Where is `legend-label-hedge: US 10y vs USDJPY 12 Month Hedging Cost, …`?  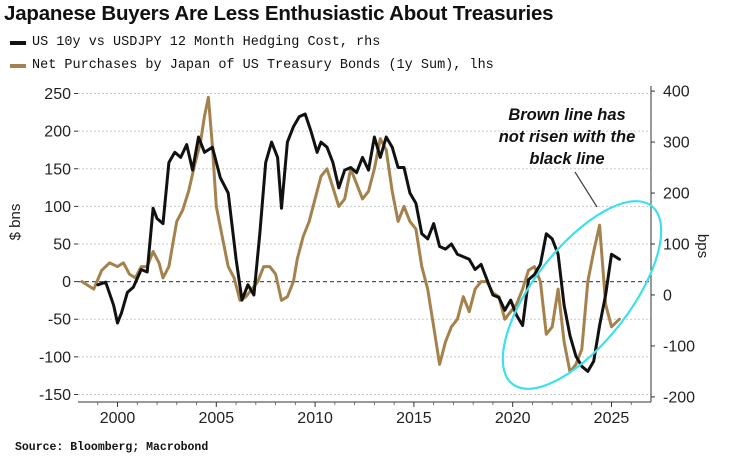 legend-label-hedge: US 10y vs USDJPY 12 Month Hedging Cost, … is located at coordinates (206, 42).